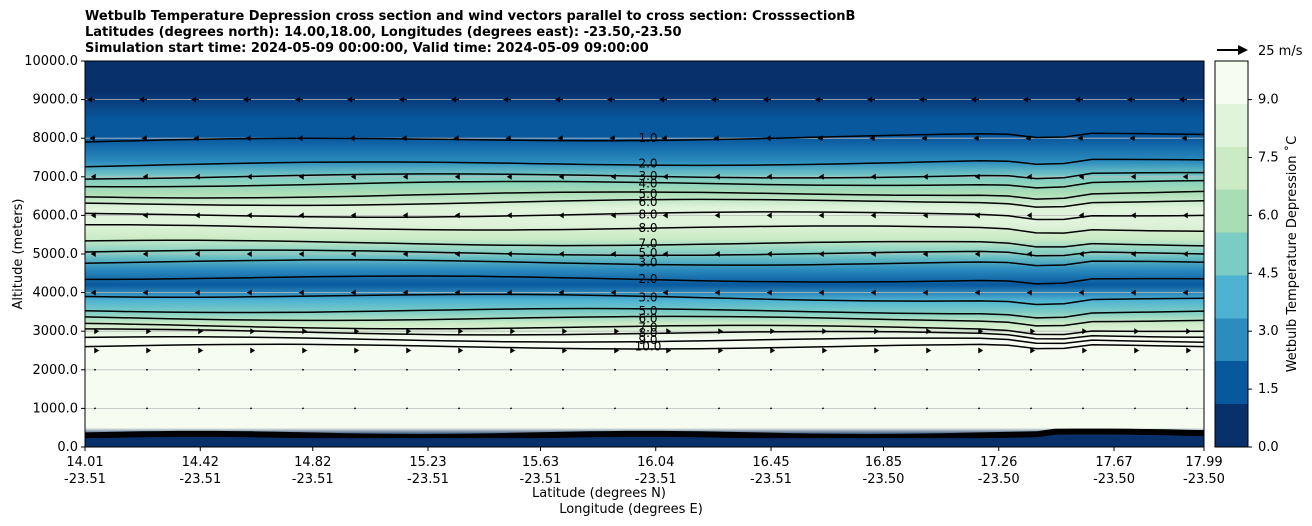 This screenshot has height=526, width=1312. What do you see at coordinates (1243, 50) in the screenshot?
I see `wind-key-arrow-head` at bounding box center [1243, 50].